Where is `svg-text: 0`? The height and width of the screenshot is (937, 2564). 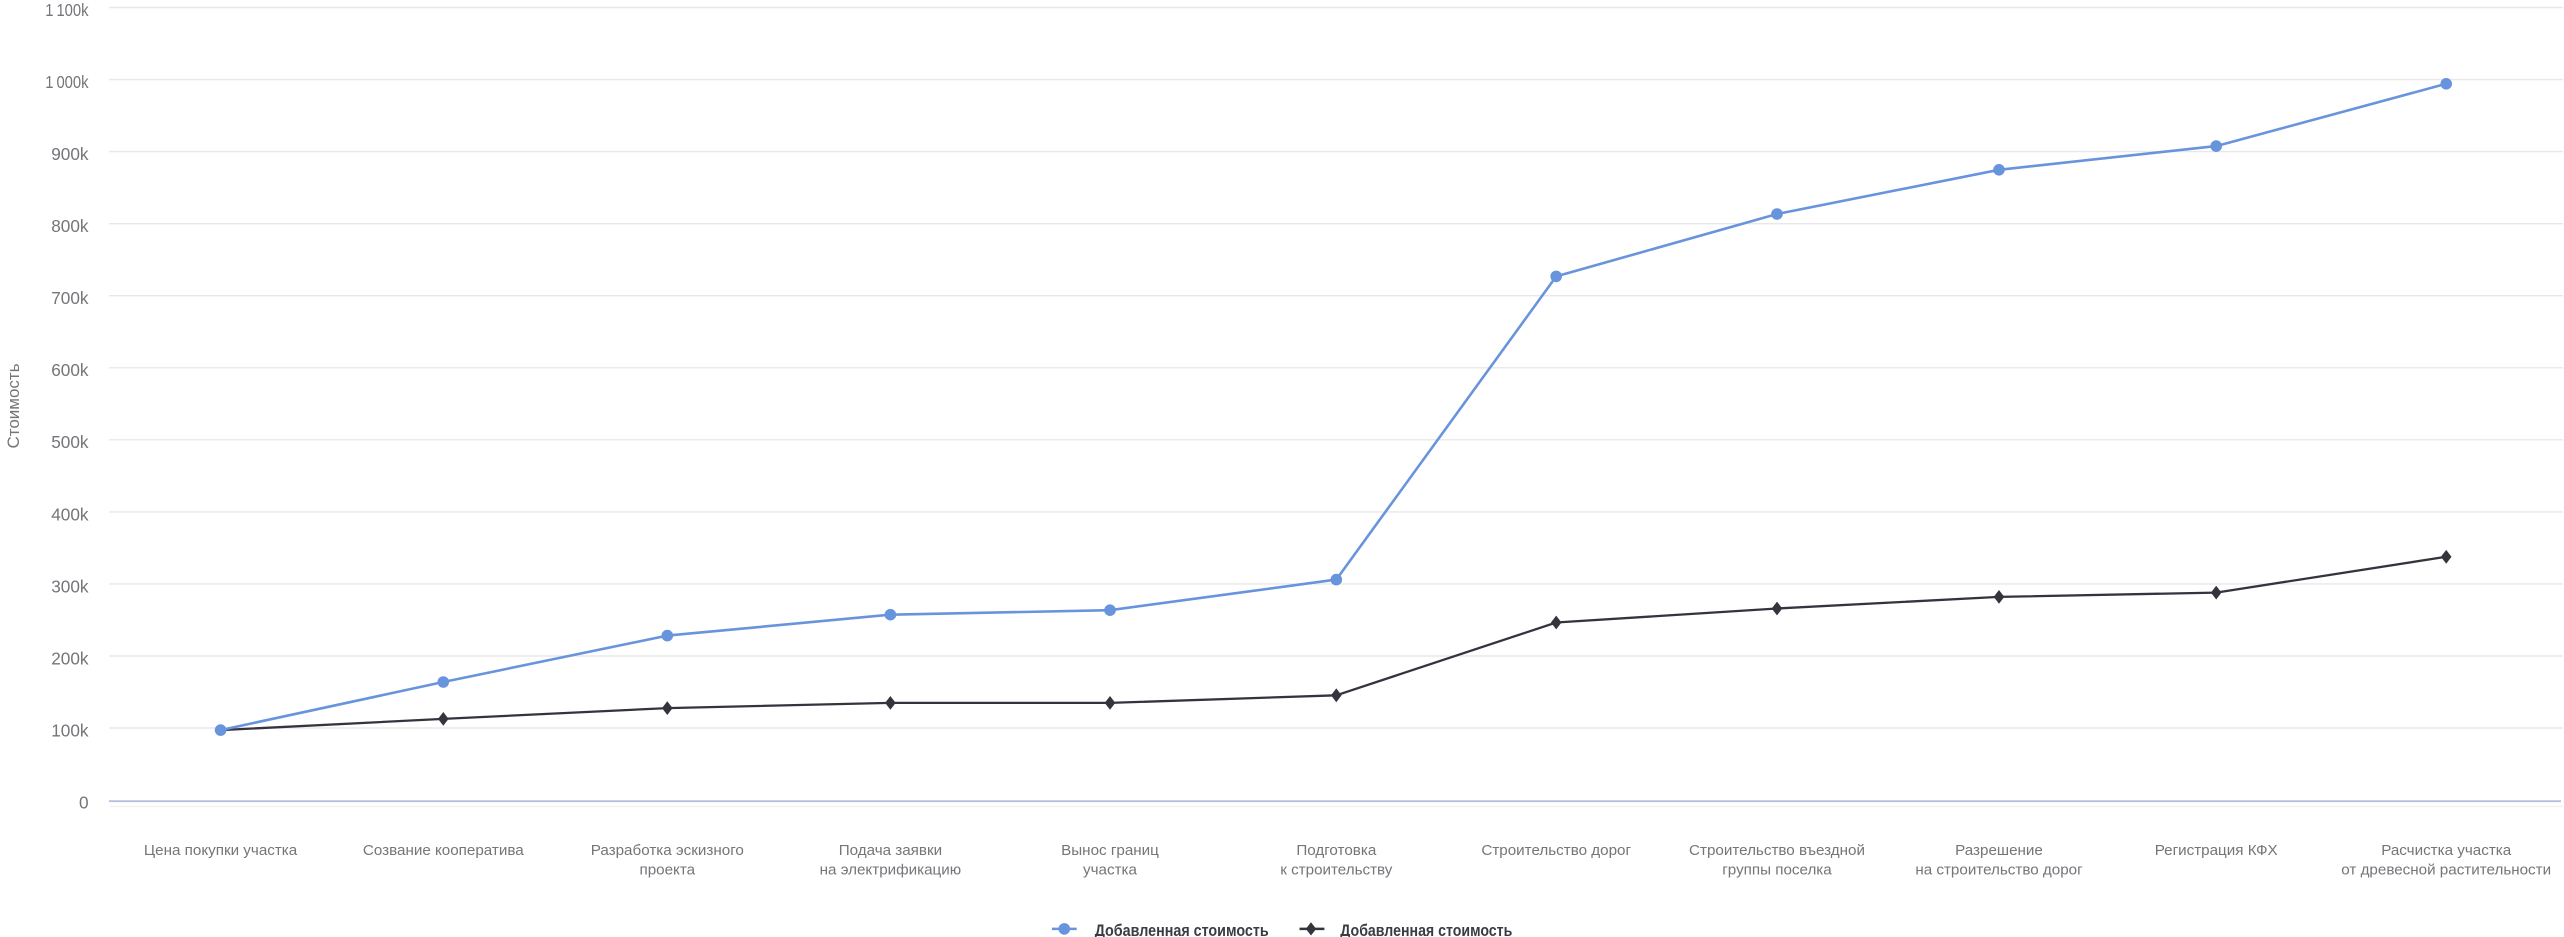 svg-text: 0 is located at coordinates (84, 802).